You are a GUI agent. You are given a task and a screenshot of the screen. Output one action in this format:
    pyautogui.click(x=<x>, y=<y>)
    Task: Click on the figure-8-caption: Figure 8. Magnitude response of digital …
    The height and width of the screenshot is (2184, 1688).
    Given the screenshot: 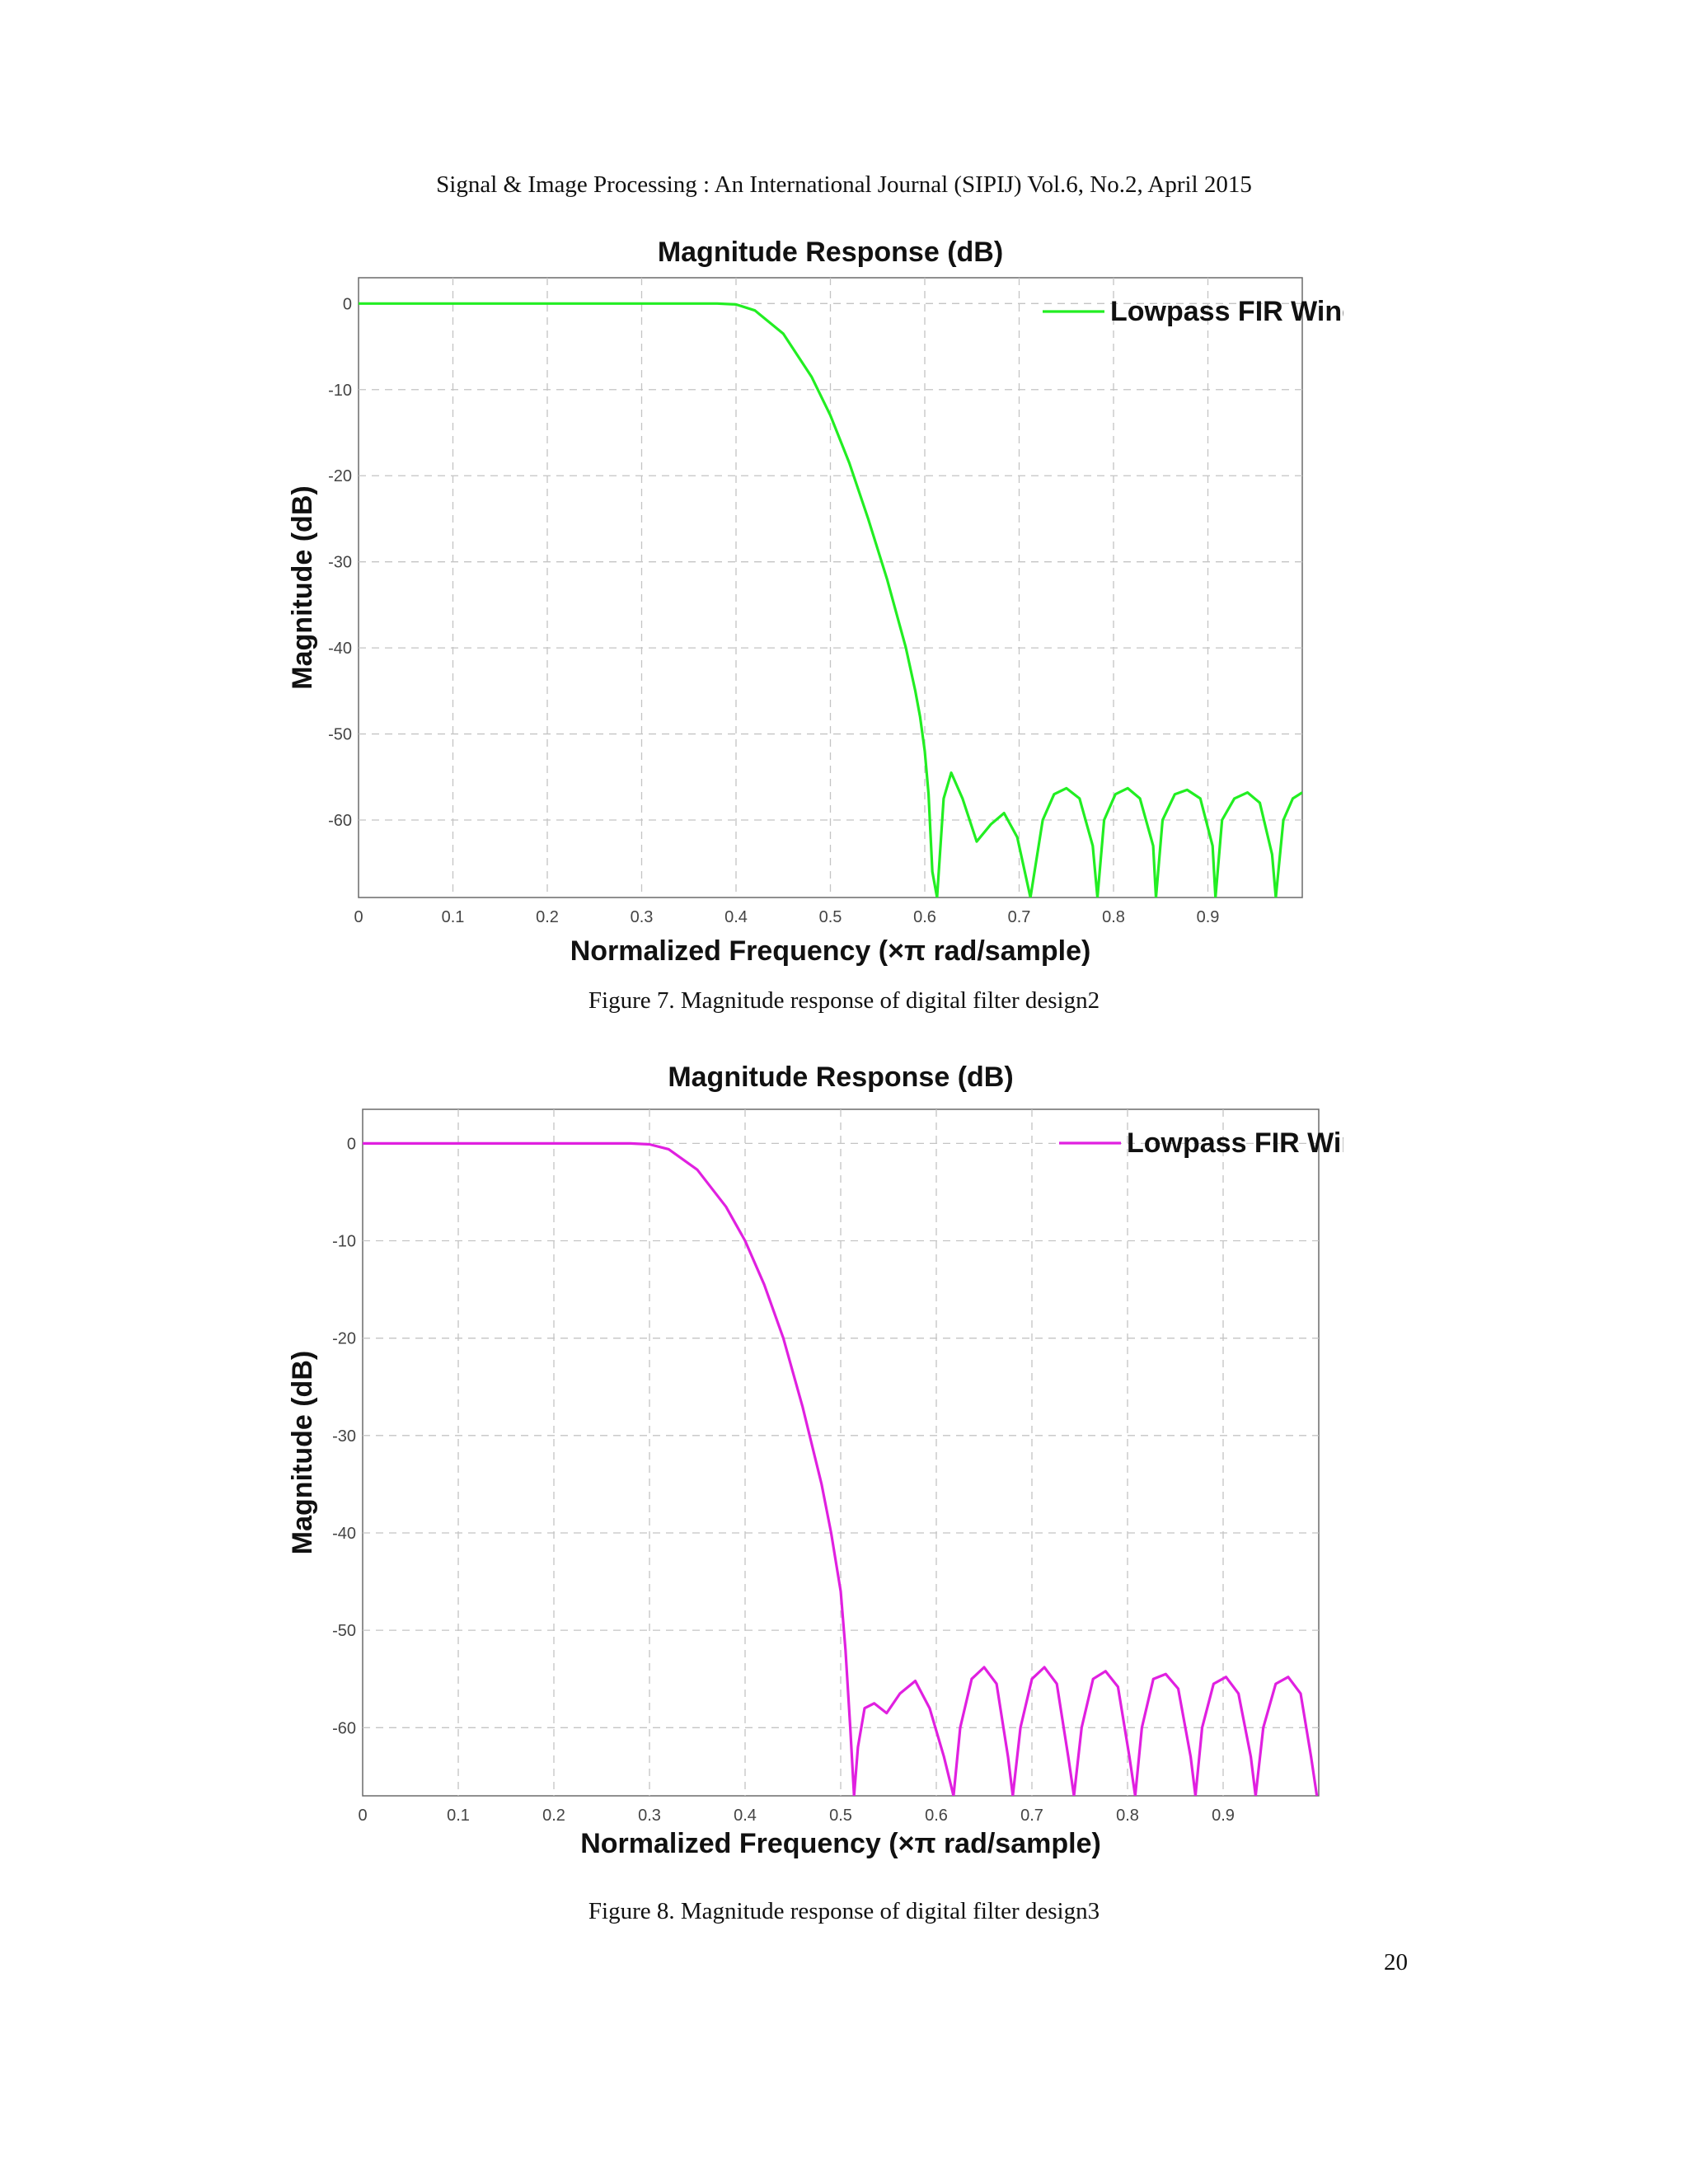 What is the action you would take?
    pyautogui.click(x=844, y=1911)
    